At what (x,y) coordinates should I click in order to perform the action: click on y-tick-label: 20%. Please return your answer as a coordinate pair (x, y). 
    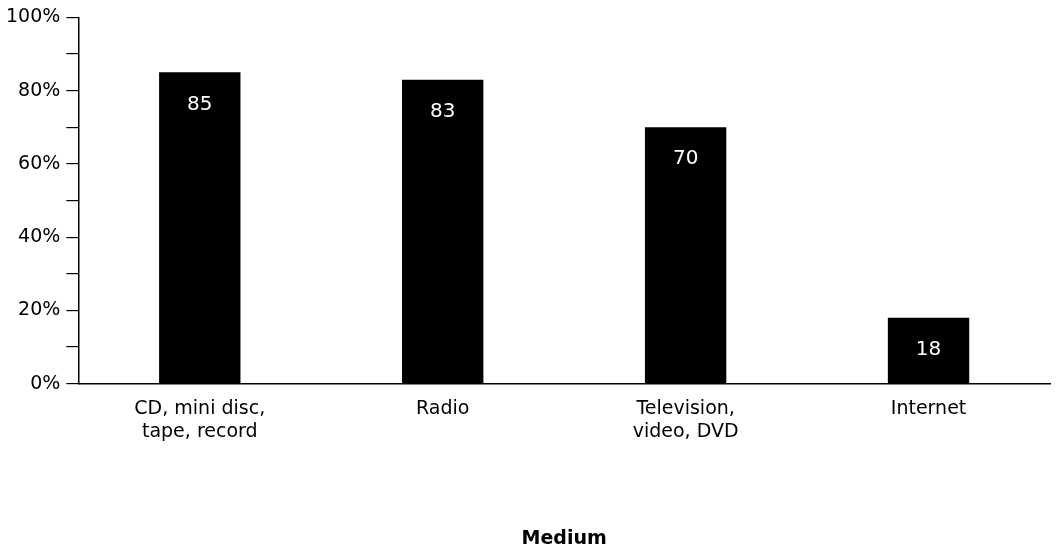
    Looking at the image, I should click on (39, 308).